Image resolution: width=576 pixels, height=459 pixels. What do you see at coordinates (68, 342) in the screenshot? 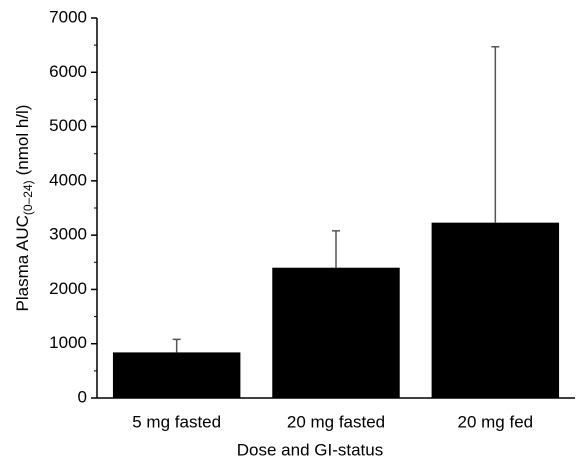
I see `y-tick-label: 1000` at bounding box center [68, 342].